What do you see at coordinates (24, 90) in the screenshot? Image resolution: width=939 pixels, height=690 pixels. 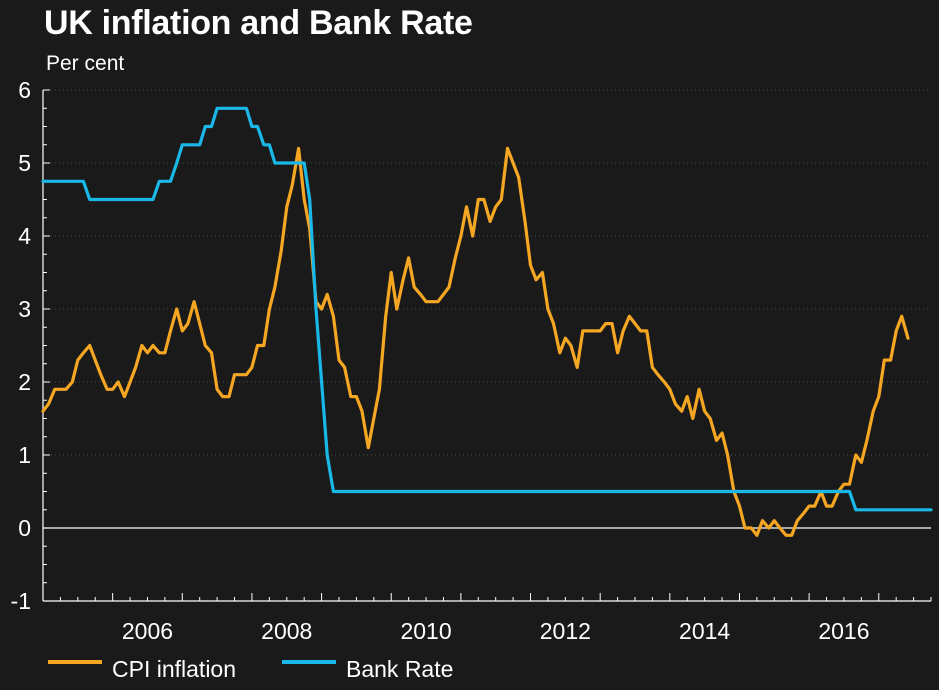 I see `y-tick-label: 6` at bounding box center [24, 90].